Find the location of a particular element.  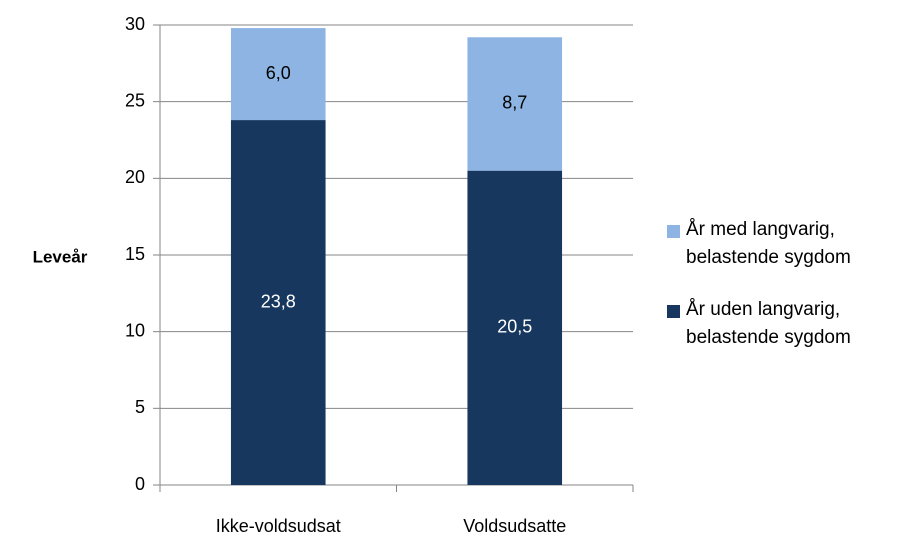

y-tick-label: 10 is located at coordinates (135, 330).